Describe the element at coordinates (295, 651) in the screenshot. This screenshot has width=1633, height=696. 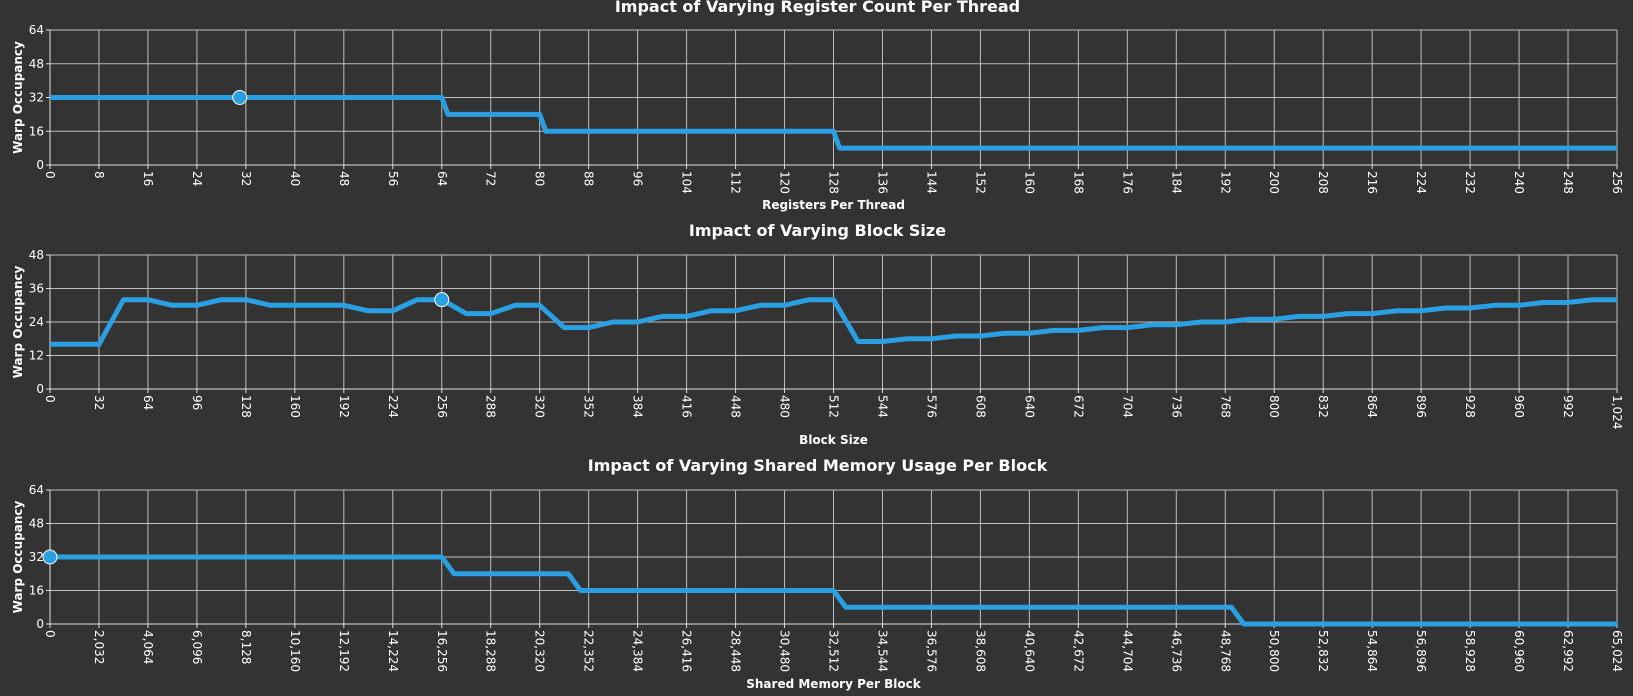
I see `x-tick-label: 10,160` at that location.